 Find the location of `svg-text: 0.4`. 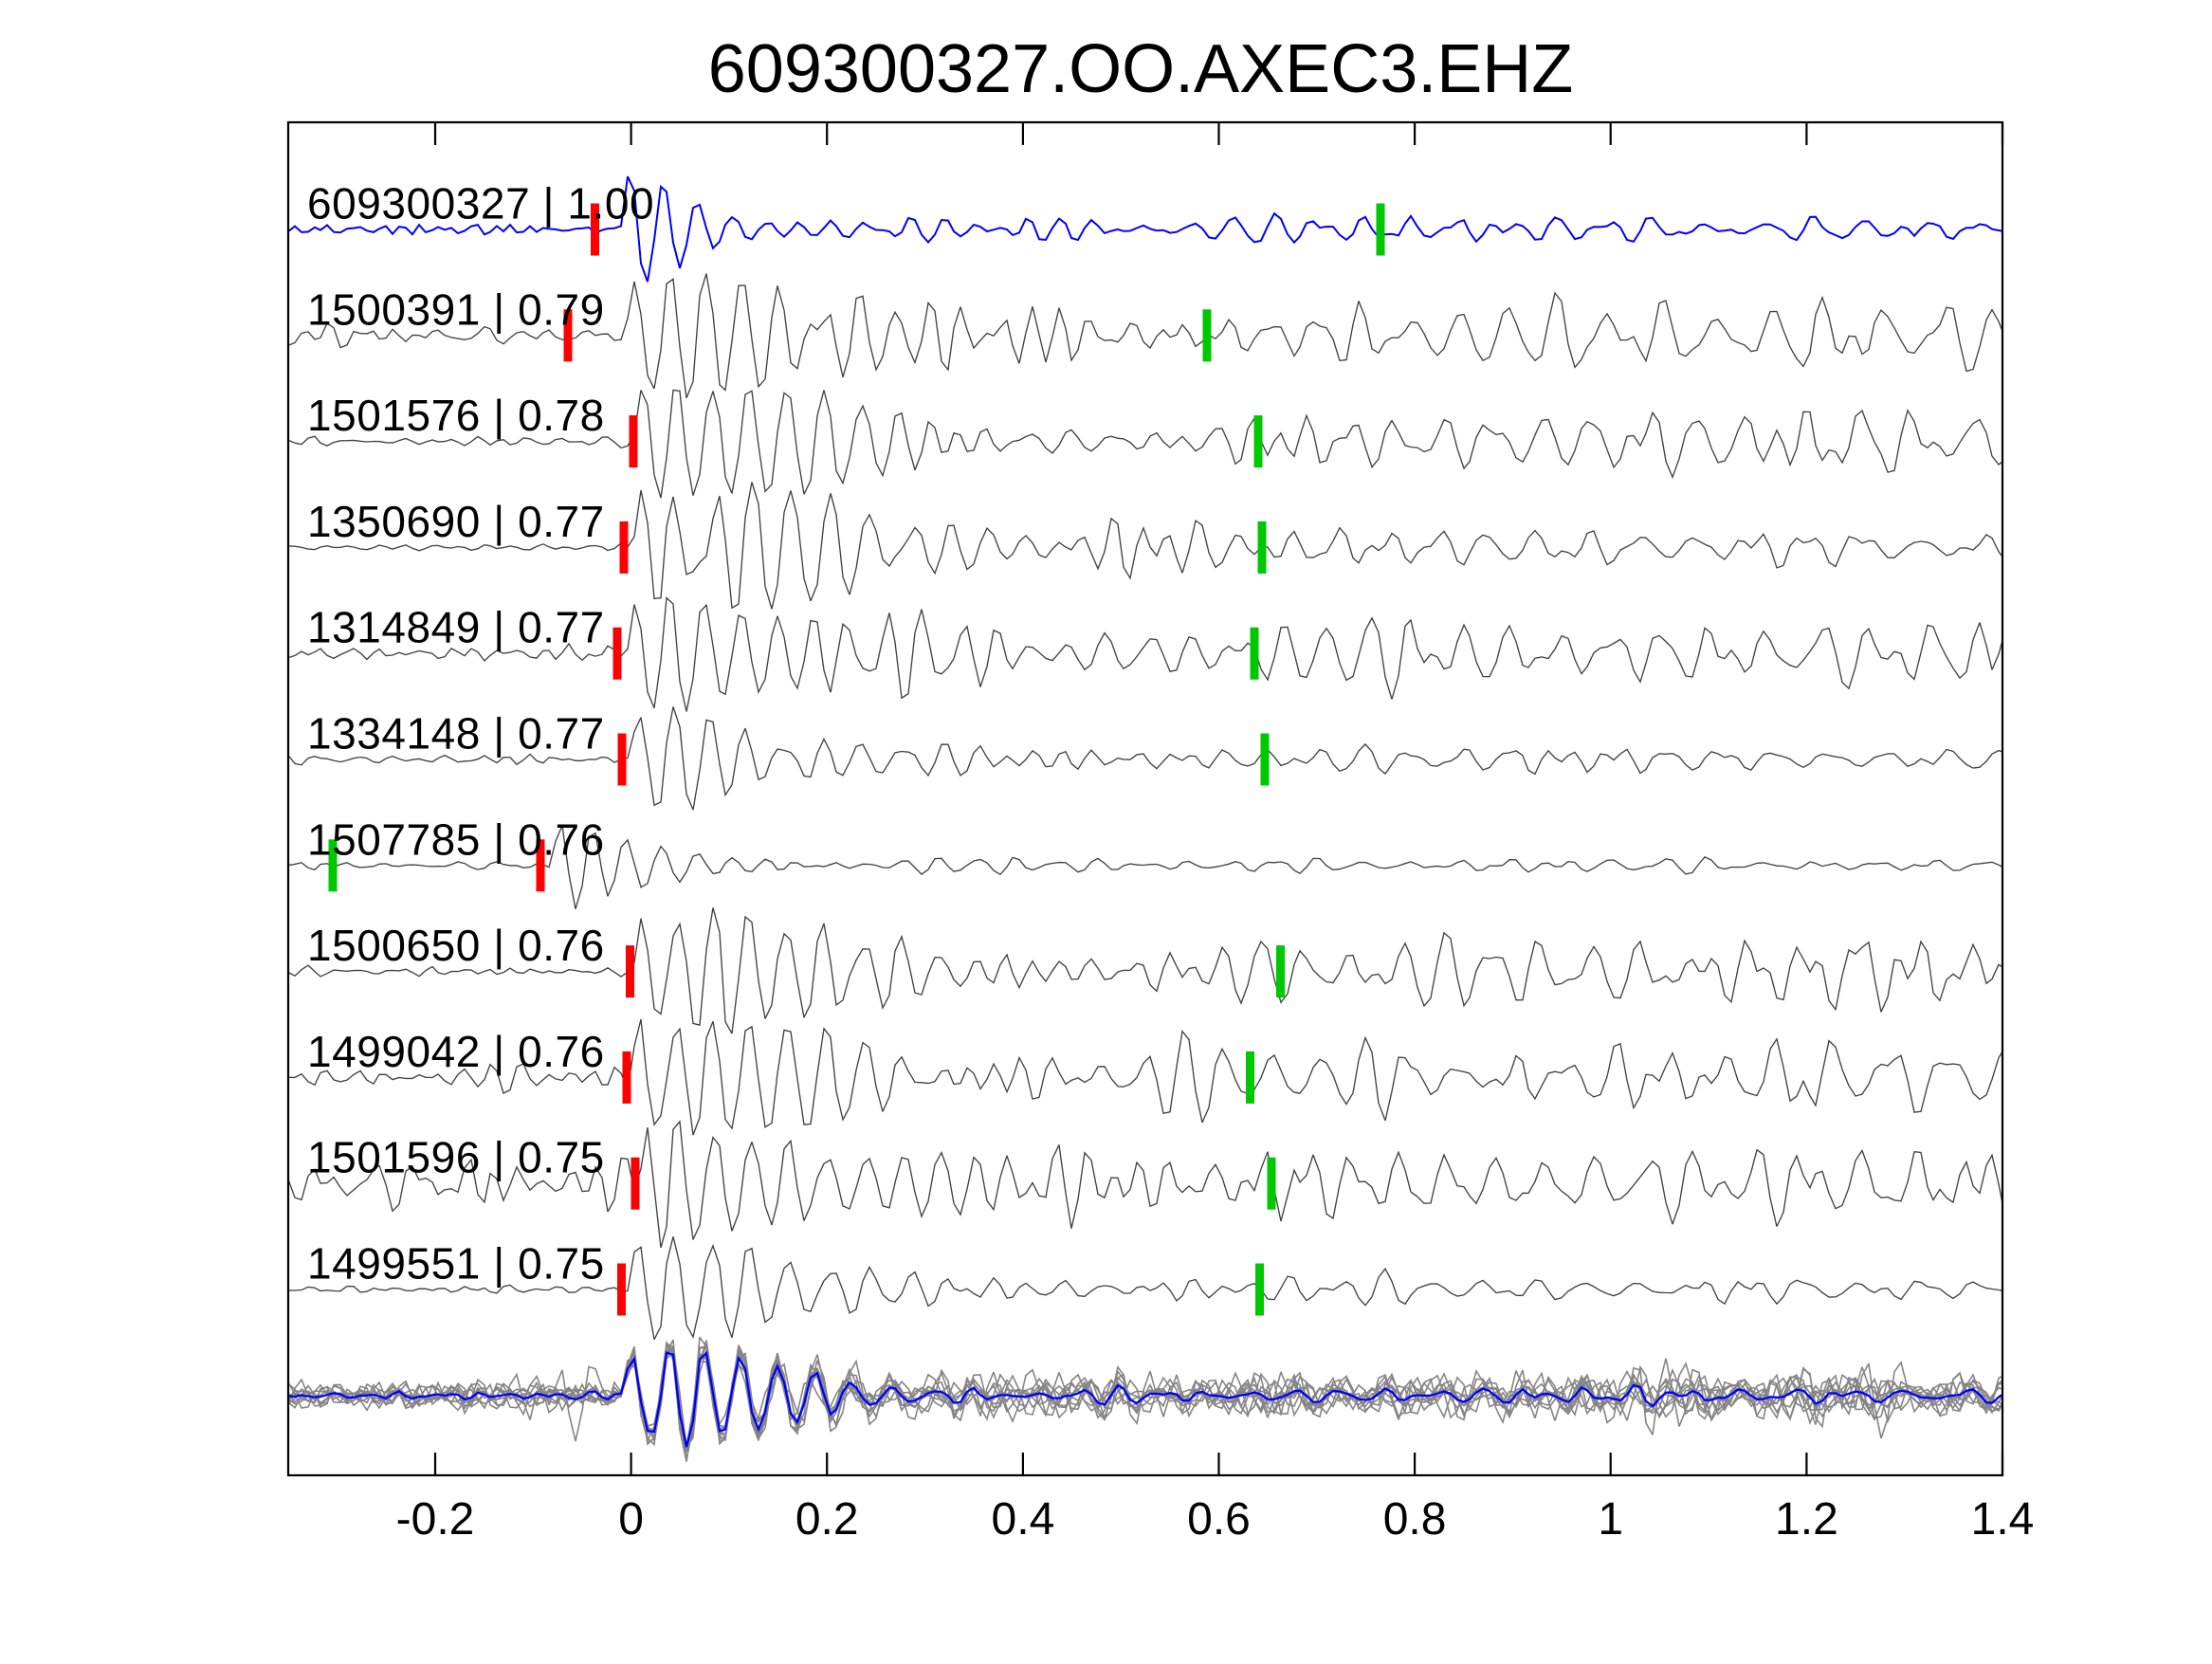

svg-text: 0.4 is located at coordinates (1023, 1519).